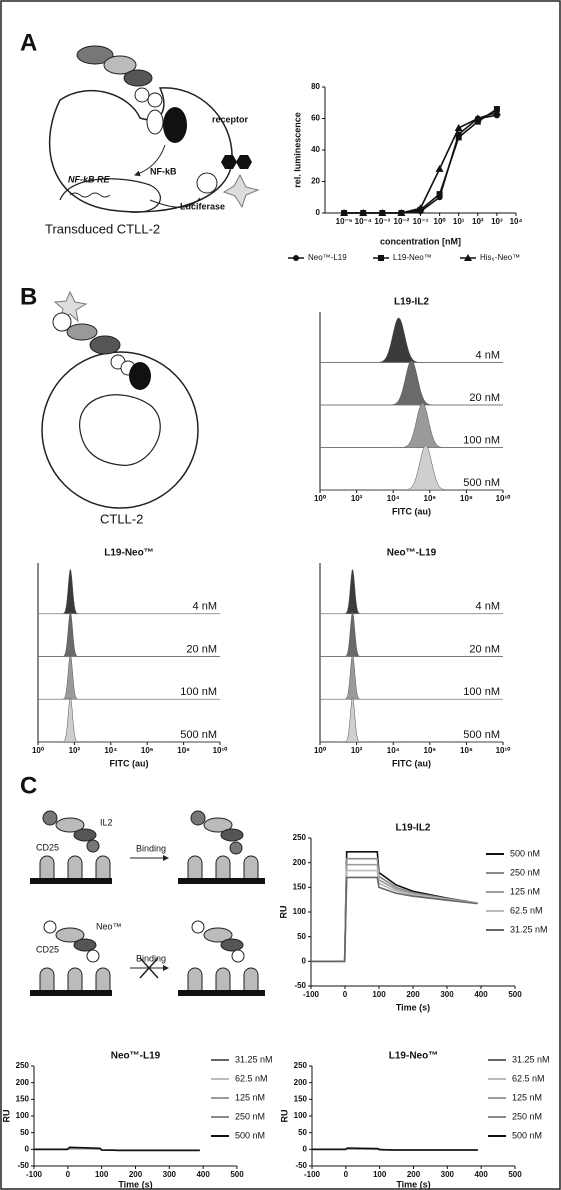 The height and width of the screenshot is (1190, 561). What do you see at coordinates (106, 822) in the screenshot?
I see `diagram-label: IL2` at bounding box center [106, 822].